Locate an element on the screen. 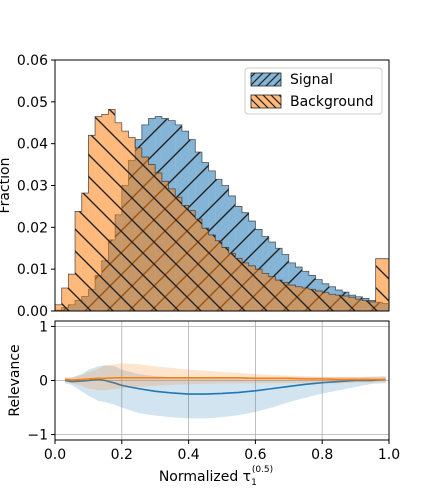 The image size is (432, 504). x-axis-label: Normalized τ1 (0.5) is located at coordinates (216, 476).